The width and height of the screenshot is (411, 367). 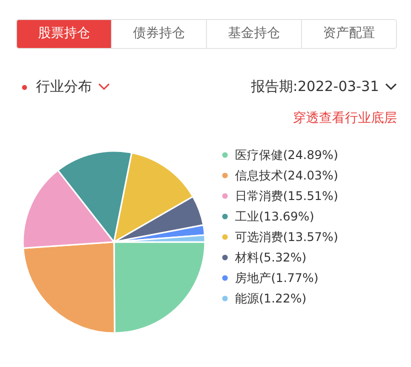 What do you see at coordinates (345, 118) in the screenshot?
I see `text: 穿透查看行业底层` at bounding box center [345, 118].